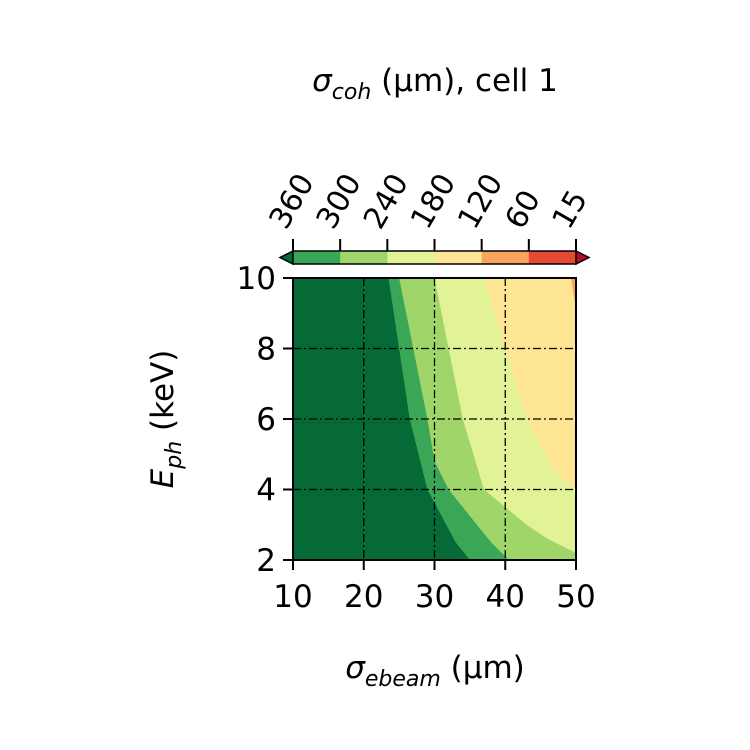 The height and width of the screenshot is (750, 750). Describe the element at coordinates (339, 201) in the screenshot. I see `colorbar-tick-label: 300` at that location.